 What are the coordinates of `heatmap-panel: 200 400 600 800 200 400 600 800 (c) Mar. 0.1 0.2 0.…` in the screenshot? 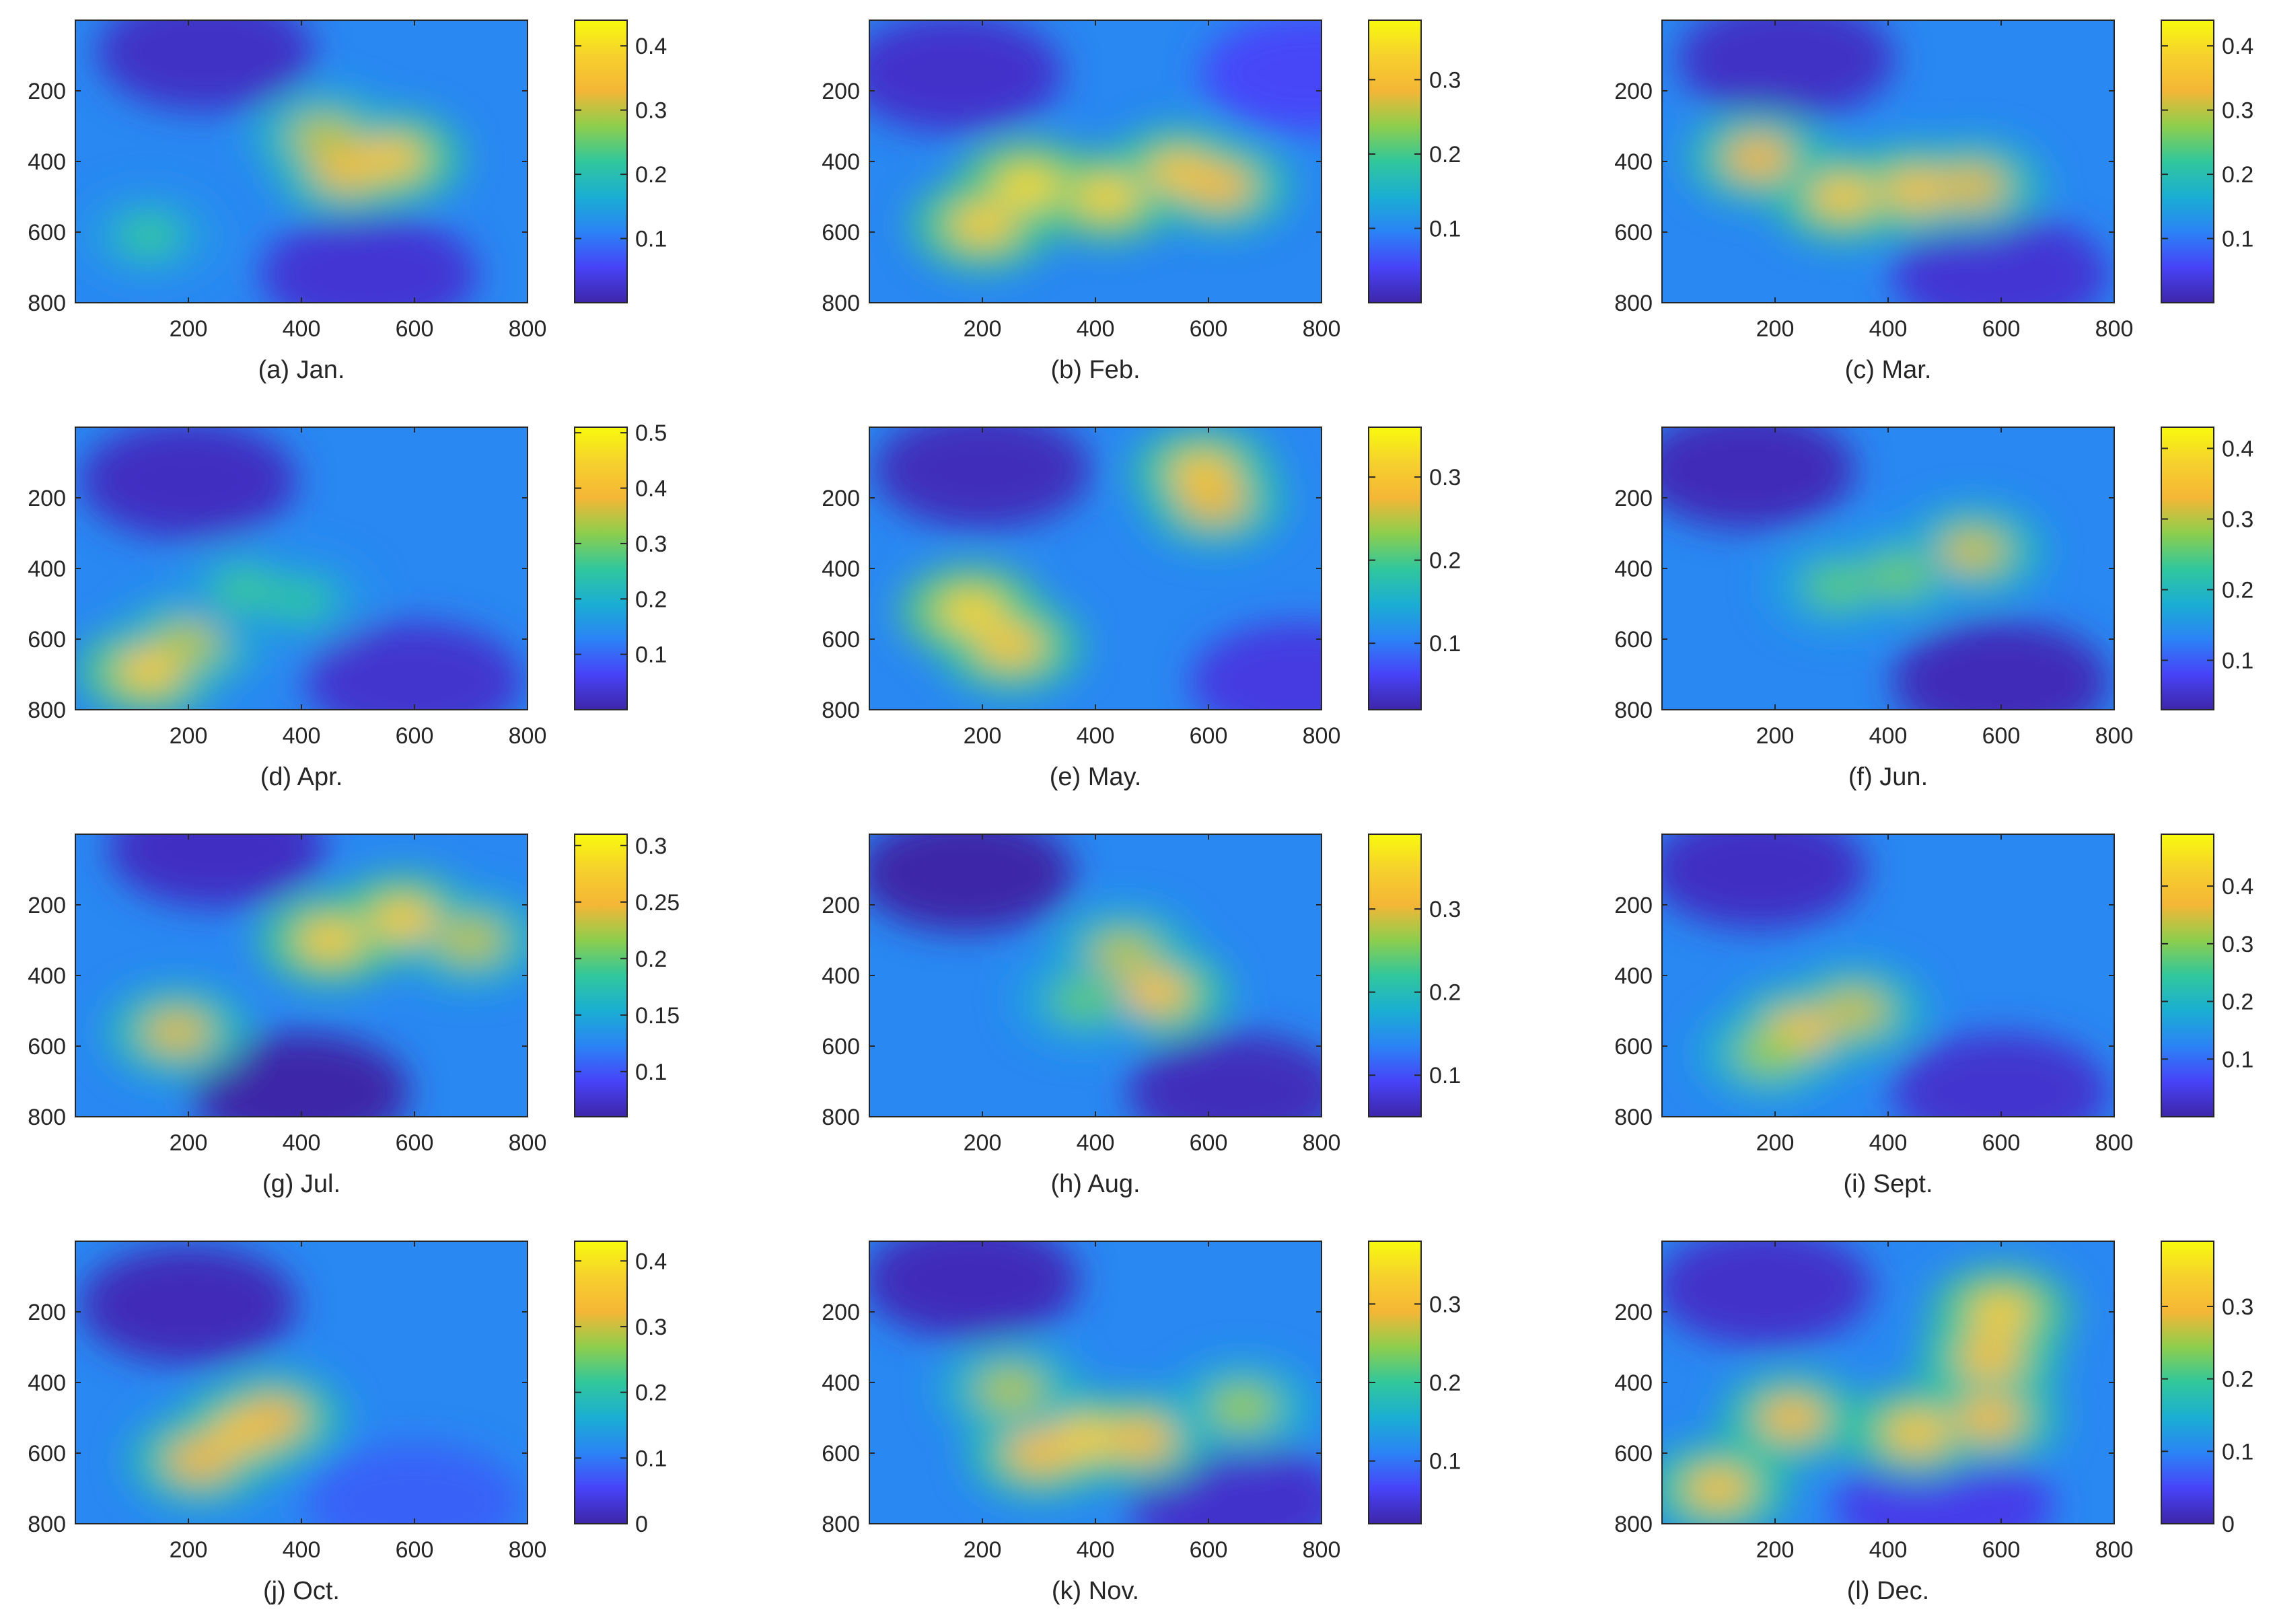 It's located at (1933, 202).